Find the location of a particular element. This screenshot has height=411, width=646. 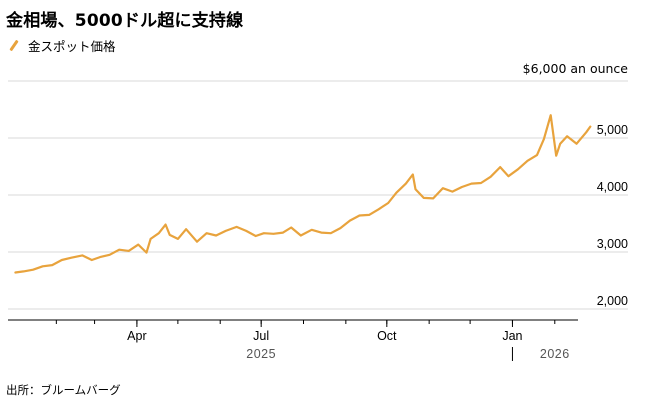

legend-label: 金スポット価格 is located at coordinates (72, 46).